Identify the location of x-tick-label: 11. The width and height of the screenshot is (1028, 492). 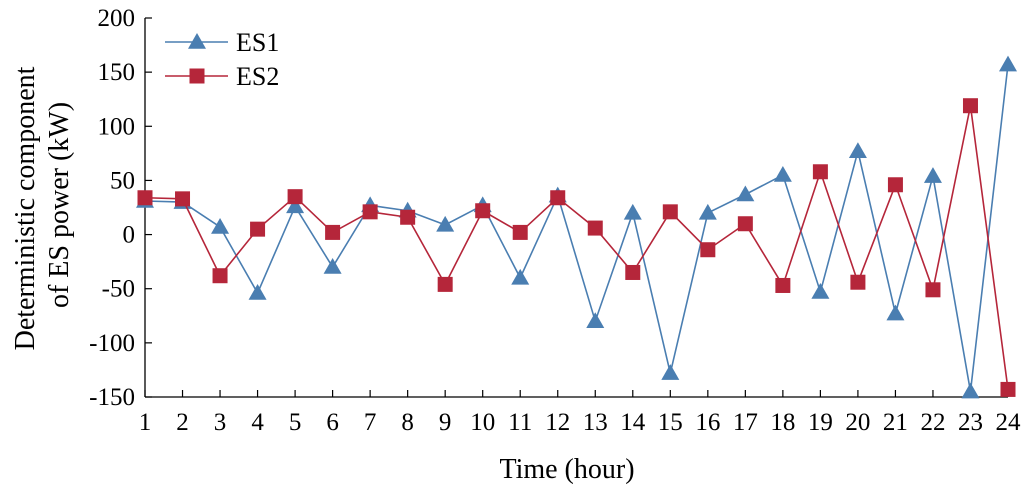
(520, 422).